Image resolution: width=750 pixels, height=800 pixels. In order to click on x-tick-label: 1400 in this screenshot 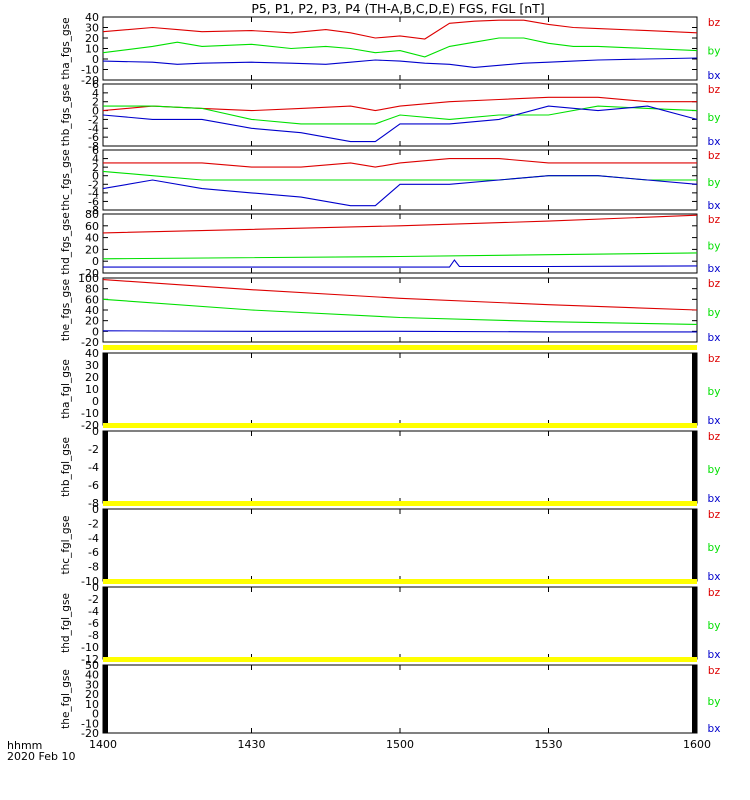, I will do `click(103, 744)`.